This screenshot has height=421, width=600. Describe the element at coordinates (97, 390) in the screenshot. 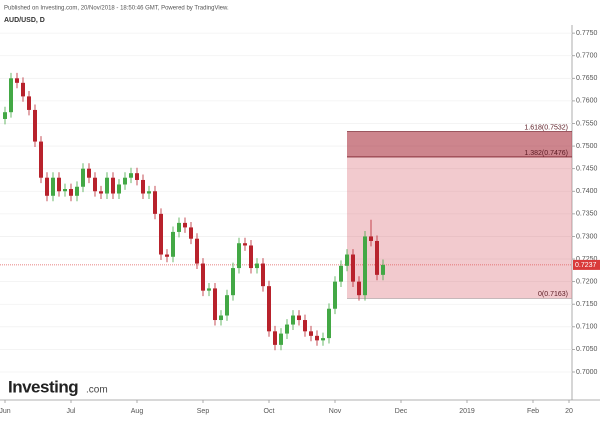

I see `logo-suffix: .com` at that location.